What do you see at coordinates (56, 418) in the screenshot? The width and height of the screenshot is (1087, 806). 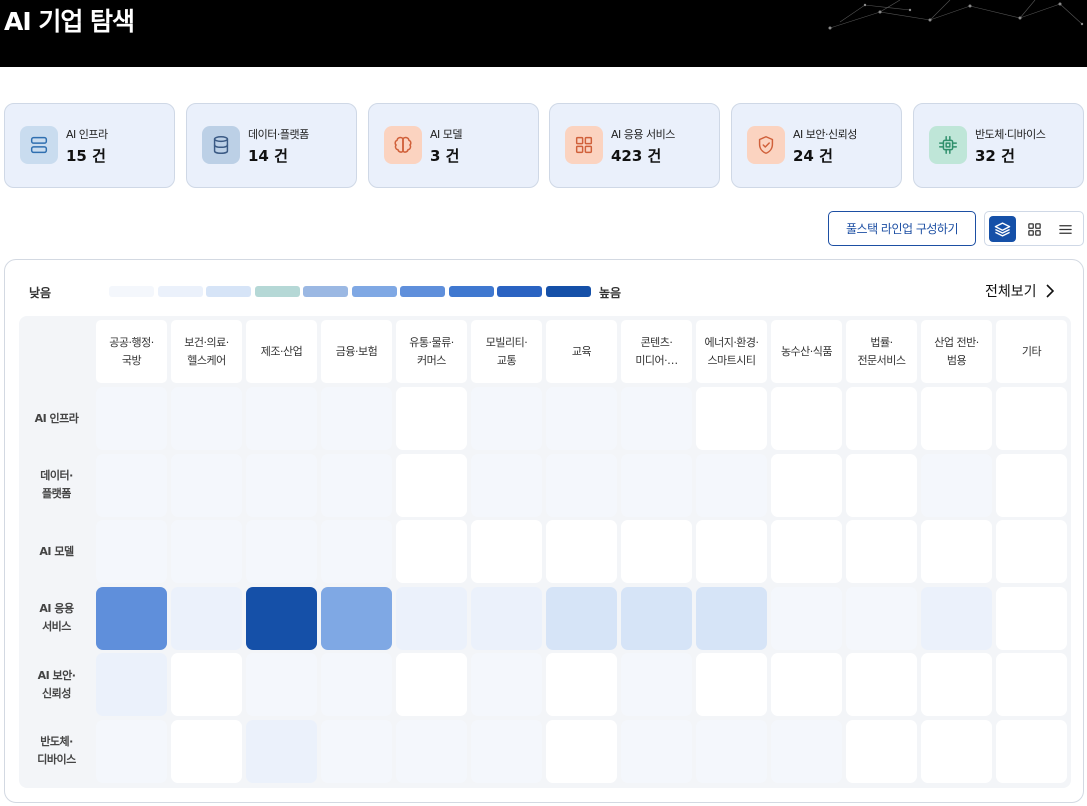 I see `row-header: AI 인프라` at bounding box center [56, 418].